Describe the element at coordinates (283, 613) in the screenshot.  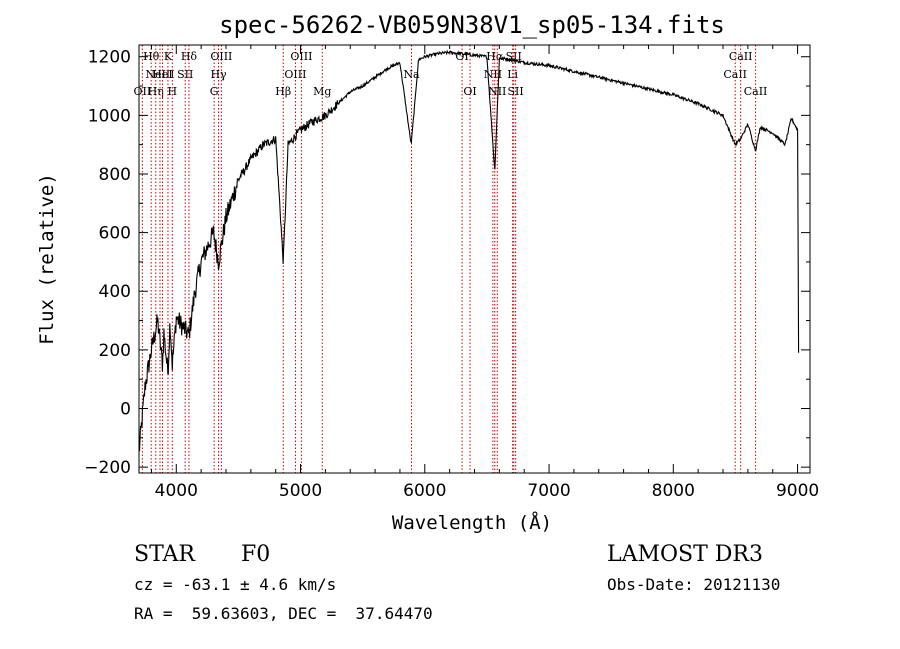
I see `coordinates: RA = 59.63603, DEC = 37.64470` at that location.